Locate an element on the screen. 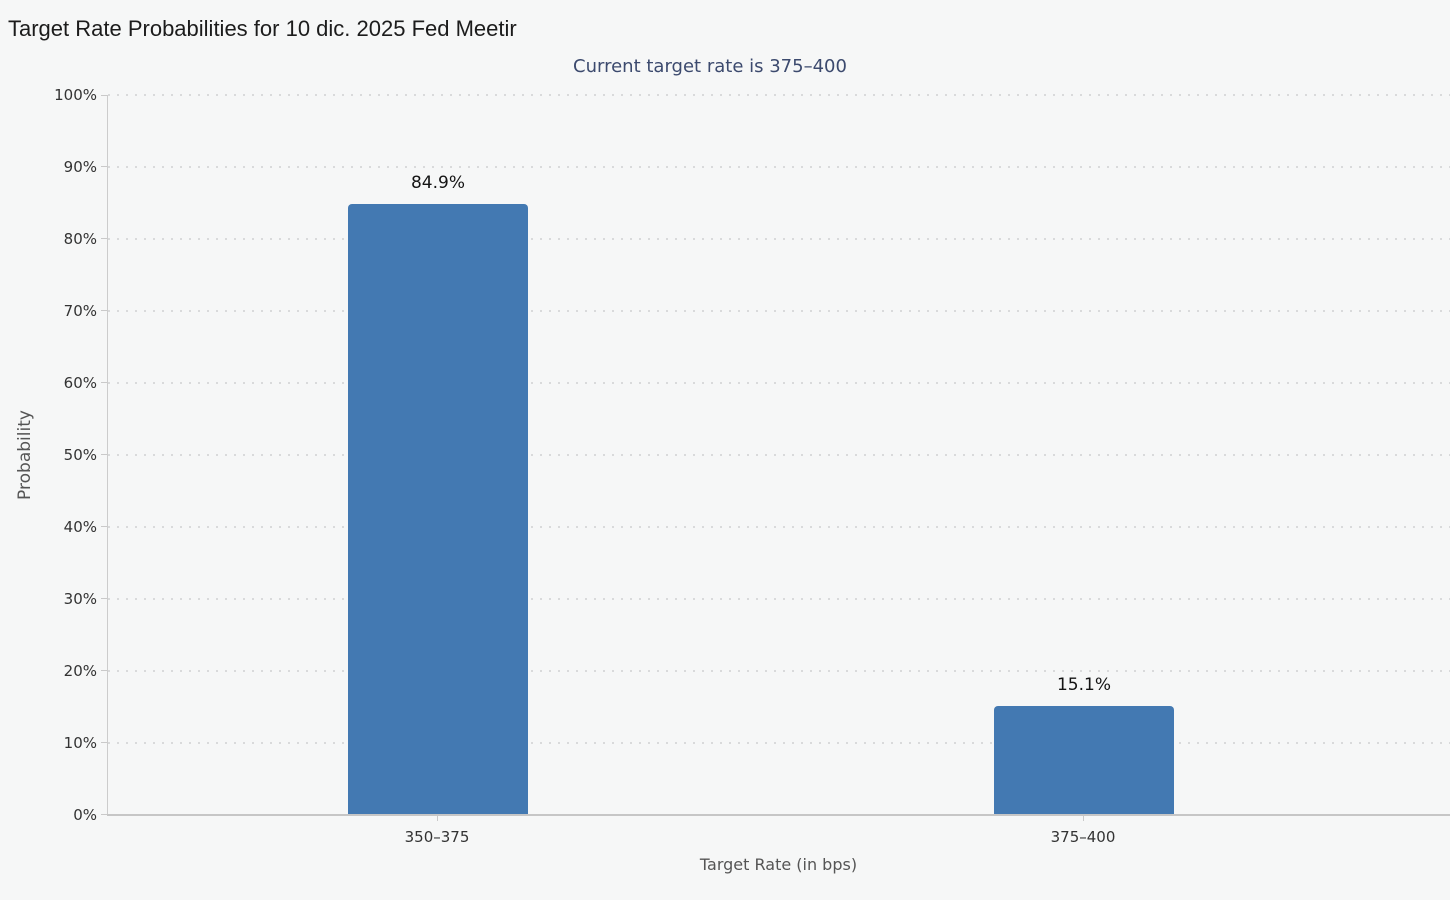  gridline-50pct is located at coordinates (779, 455).